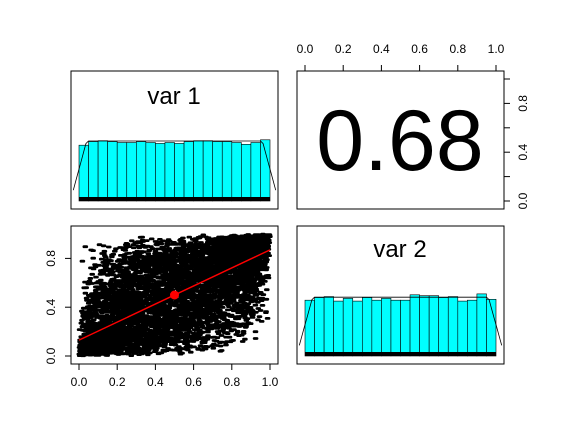 Image resolution: width=576 pixels, height=432 pixels. I want to click on top-tick-label: 0.6, so click(419, 49).